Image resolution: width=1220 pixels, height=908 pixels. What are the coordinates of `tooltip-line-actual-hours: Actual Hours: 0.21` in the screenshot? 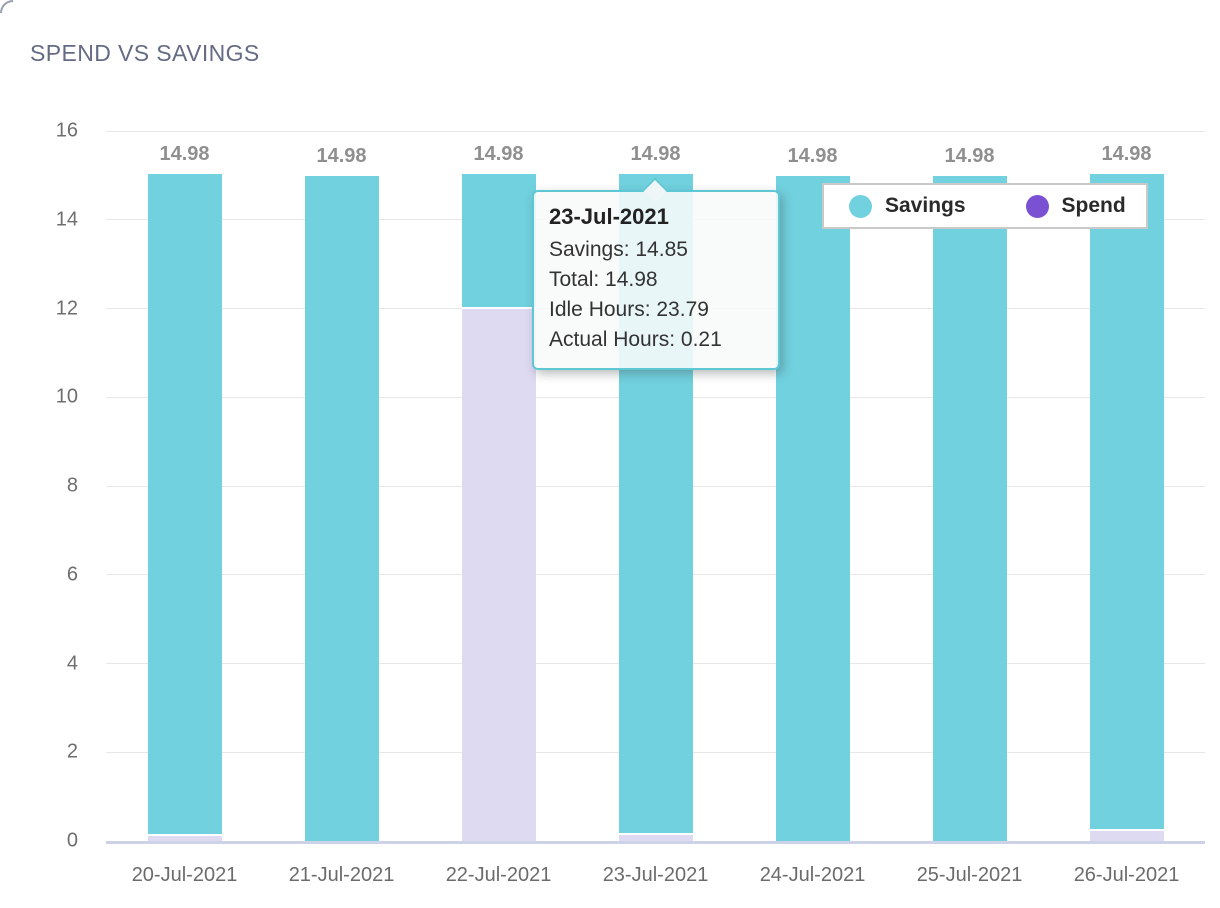 It's located at (635, 339).